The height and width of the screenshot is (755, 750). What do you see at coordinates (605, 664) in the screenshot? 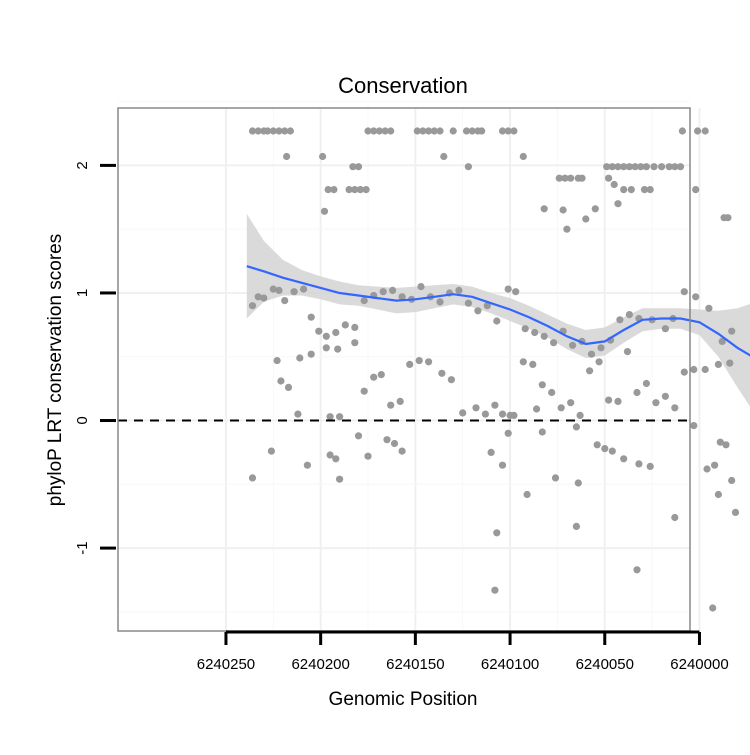
I see `x-tick-label: 6240050` at bounding box center [605, 664].